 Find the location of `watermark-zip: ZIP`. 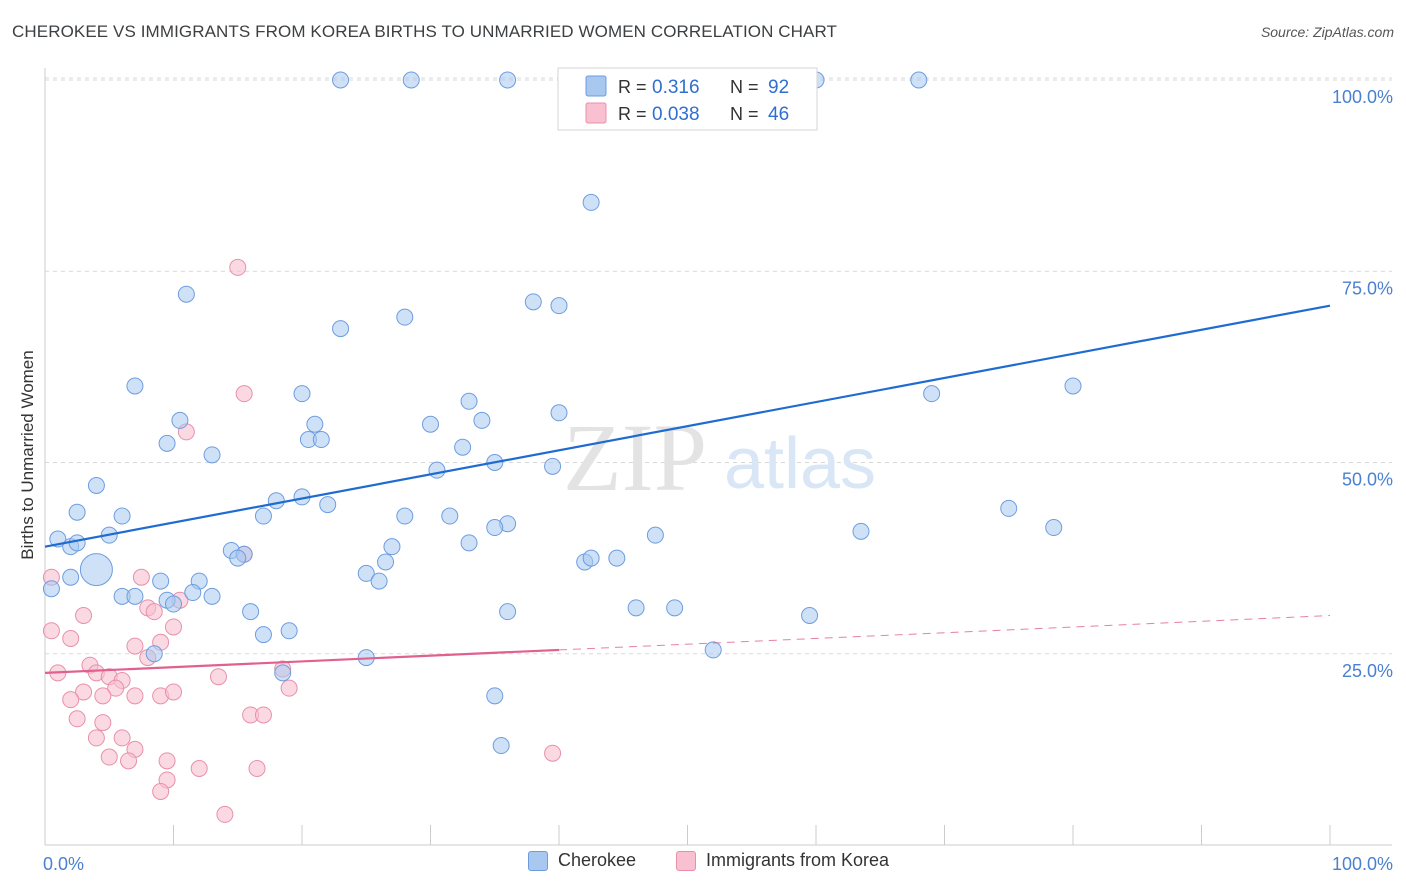

watermark-zip: ZIP is located at coordinates (635, 457).